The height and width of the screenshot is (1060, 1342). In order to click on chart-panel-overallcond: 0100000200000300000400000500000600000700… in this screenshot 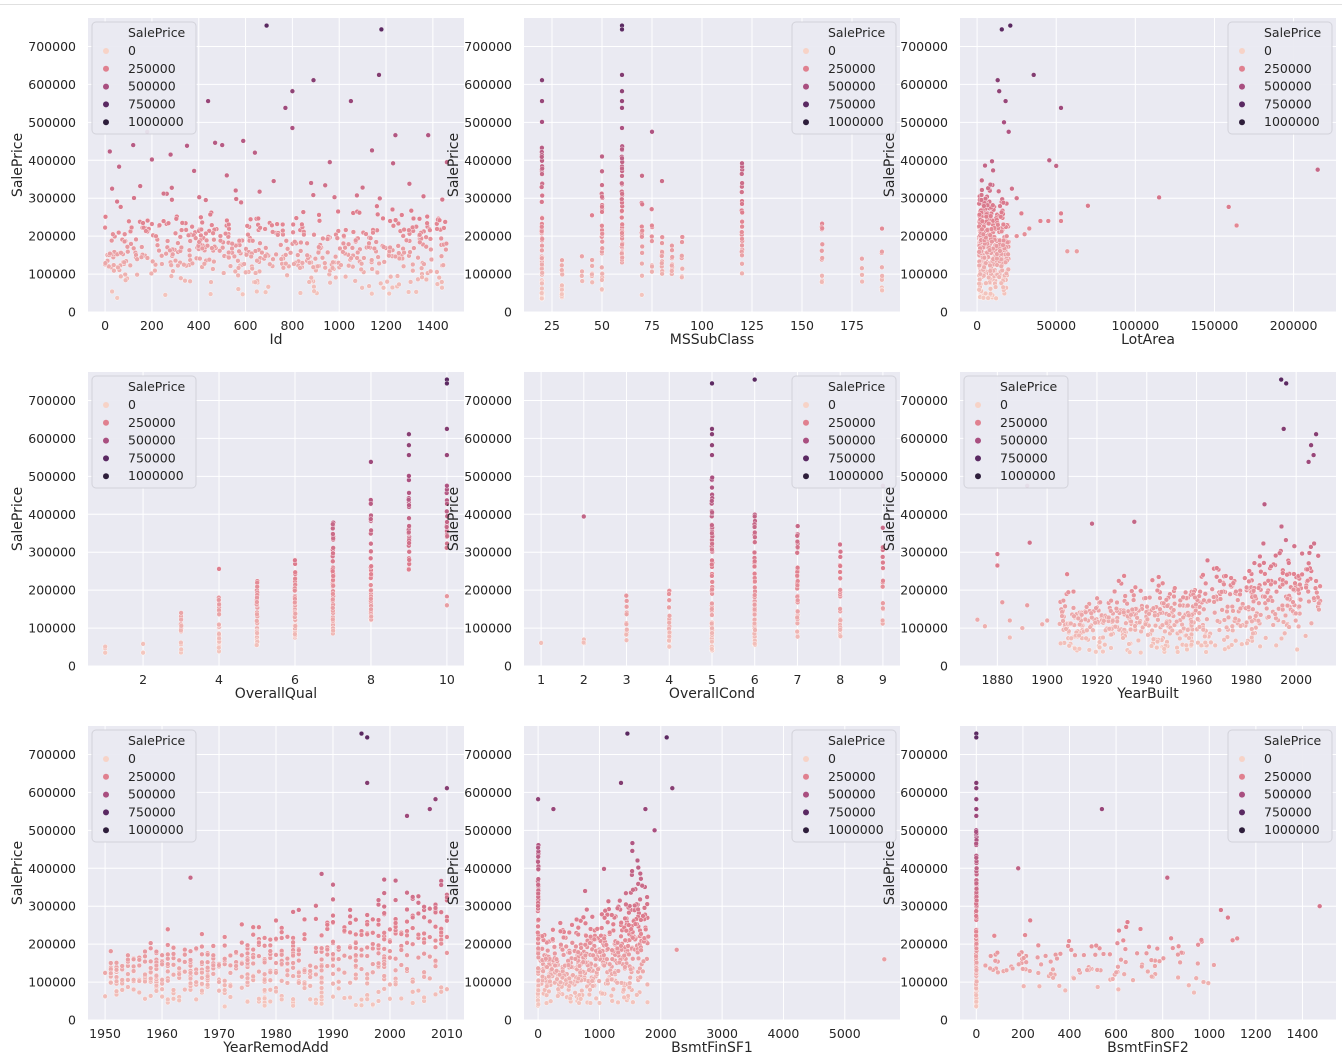, I will do `click(673, 537)`.